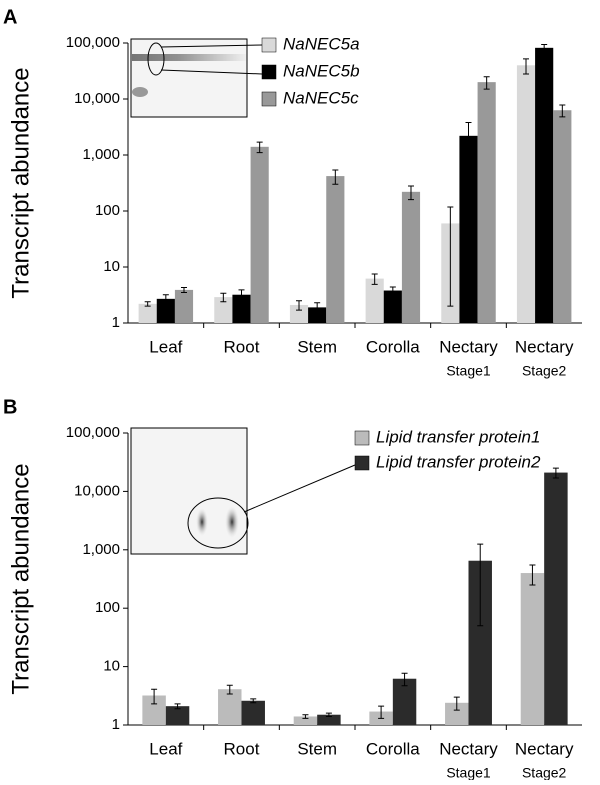  What do you see at coordinates (458, 436) in the screenshot?
I see `legend-label: Lipid transfer protein1` at bounding box center [458, 436].